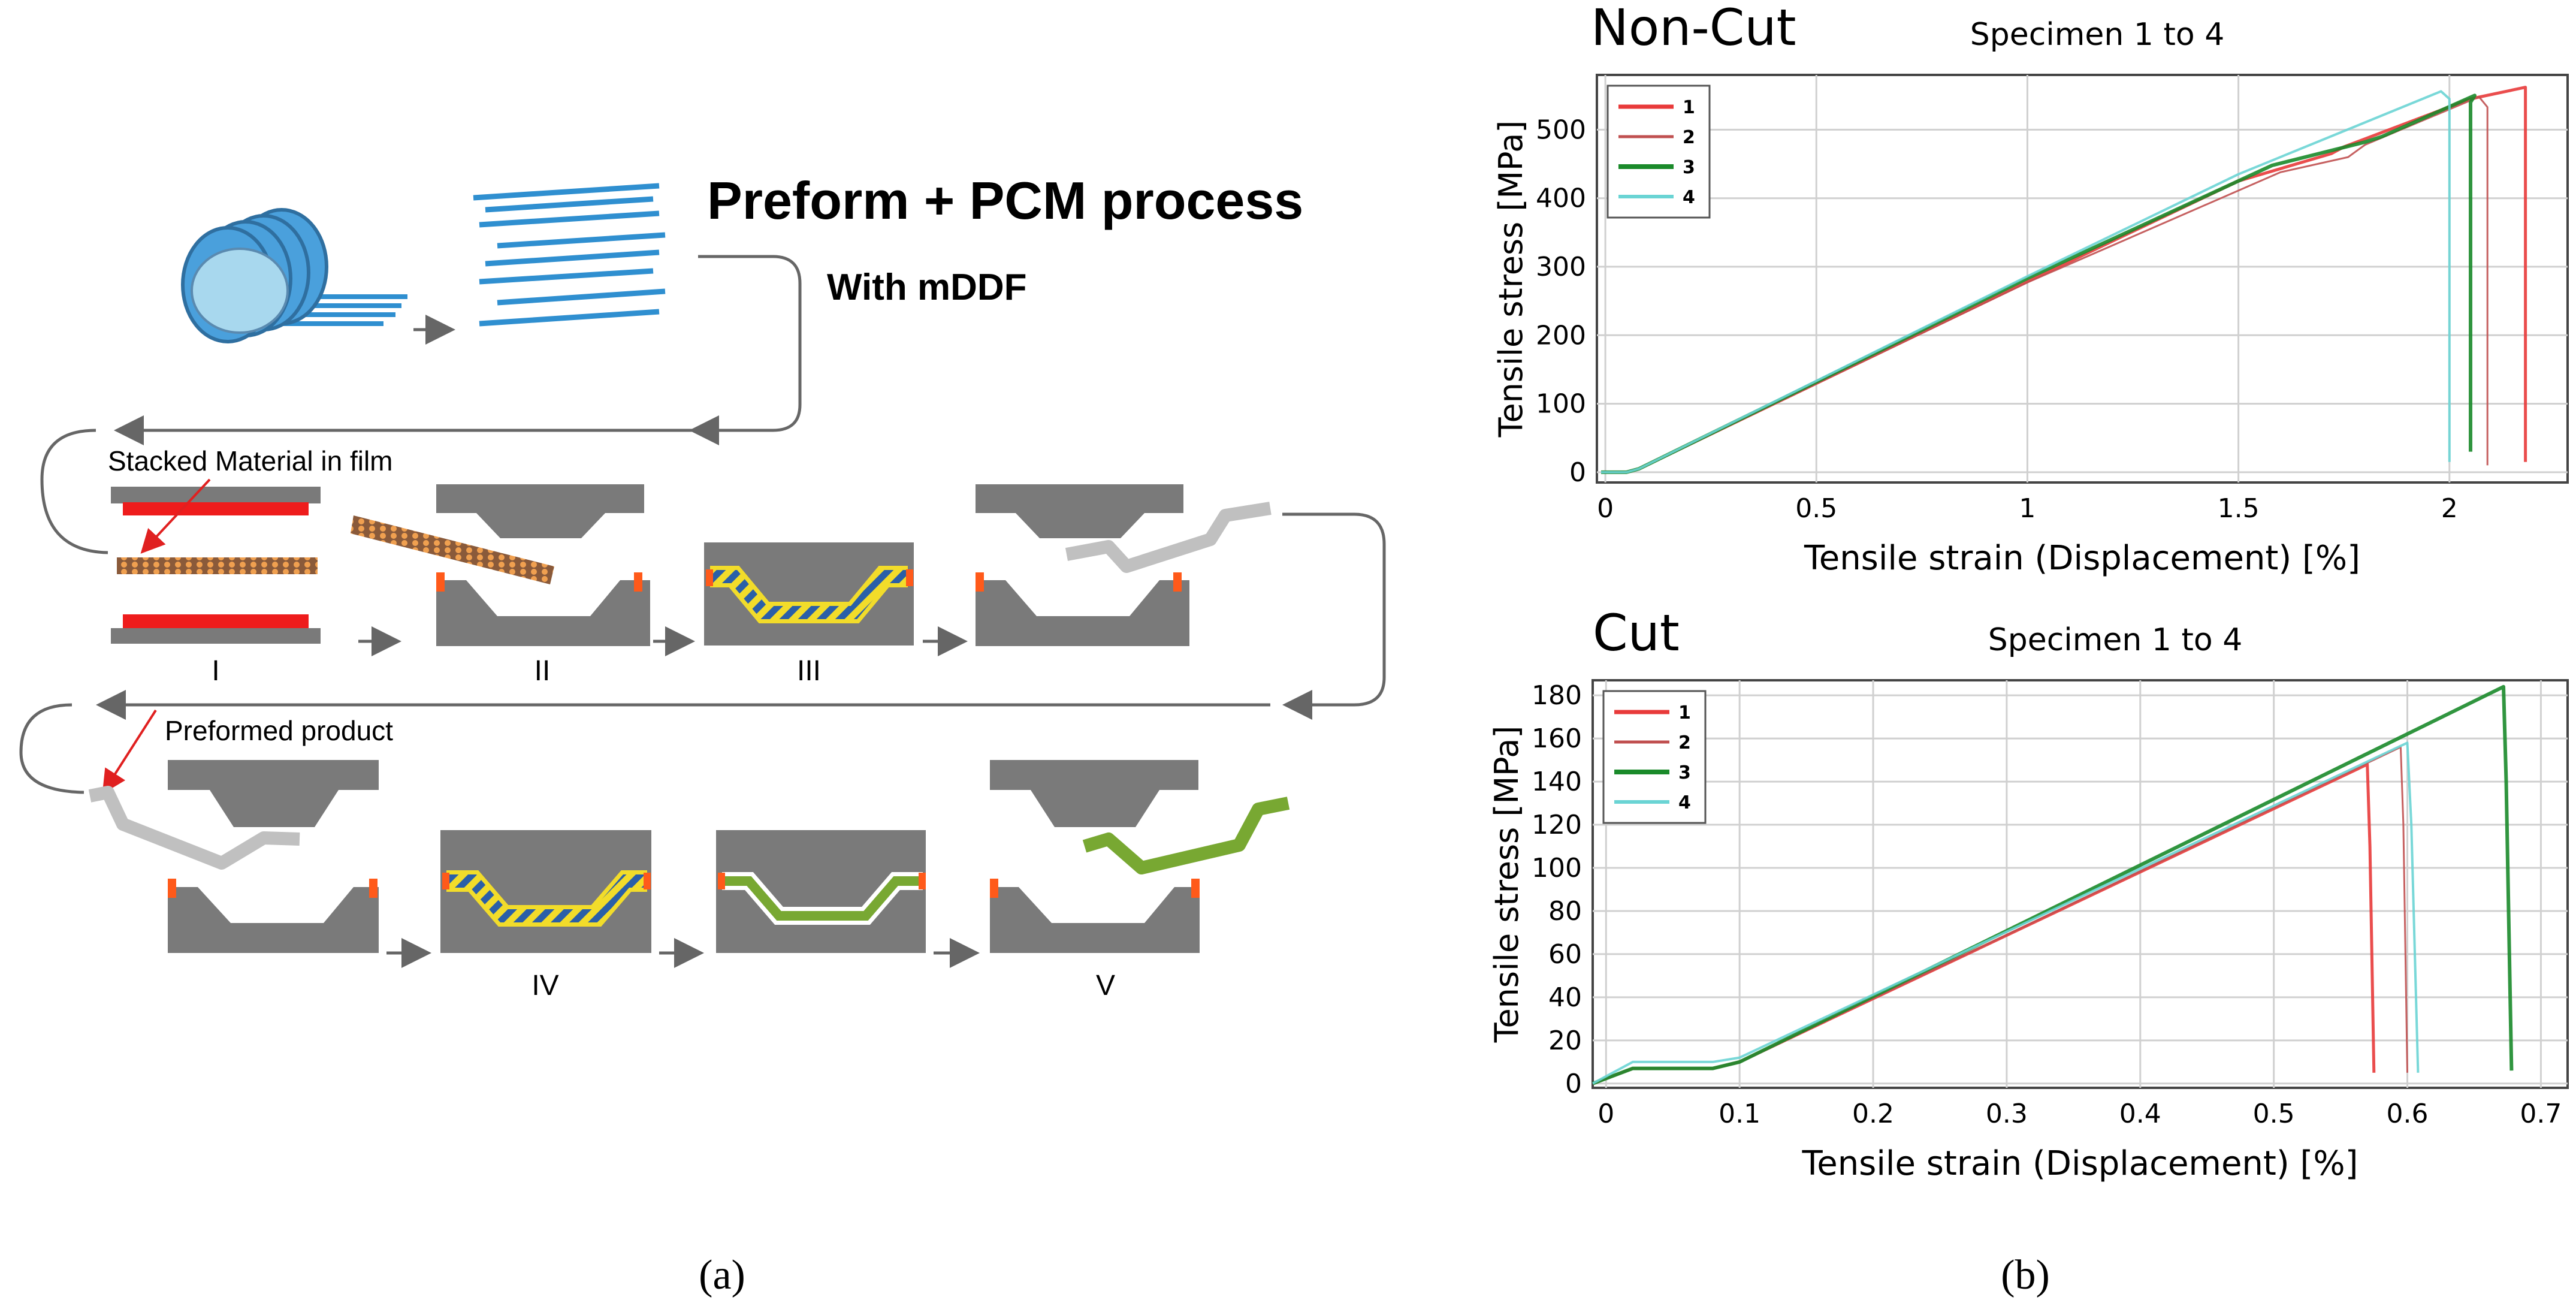 Image resolution: width=2576 pixels, height=1306 pixels. I want to click on chart-title: Non-Cut, so click(1694, 28).